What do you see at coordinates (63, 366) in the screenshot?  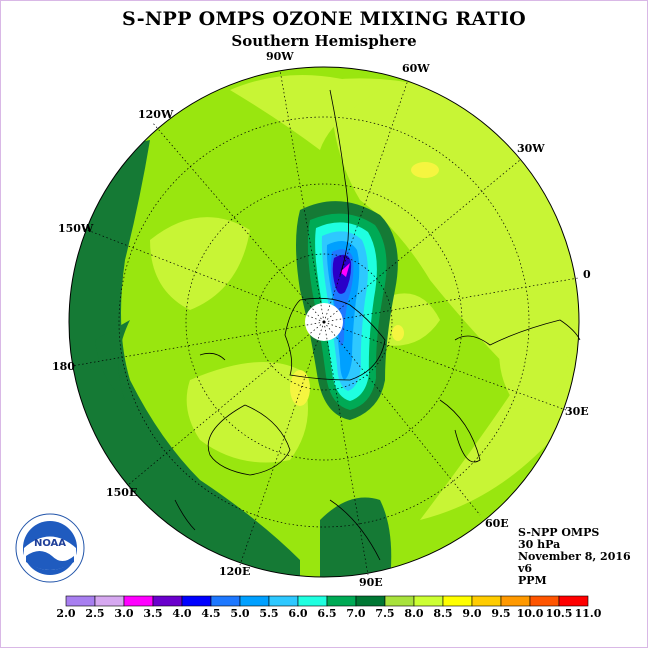 I see `lon-label-180: 180` at bounding box center [63, 366].